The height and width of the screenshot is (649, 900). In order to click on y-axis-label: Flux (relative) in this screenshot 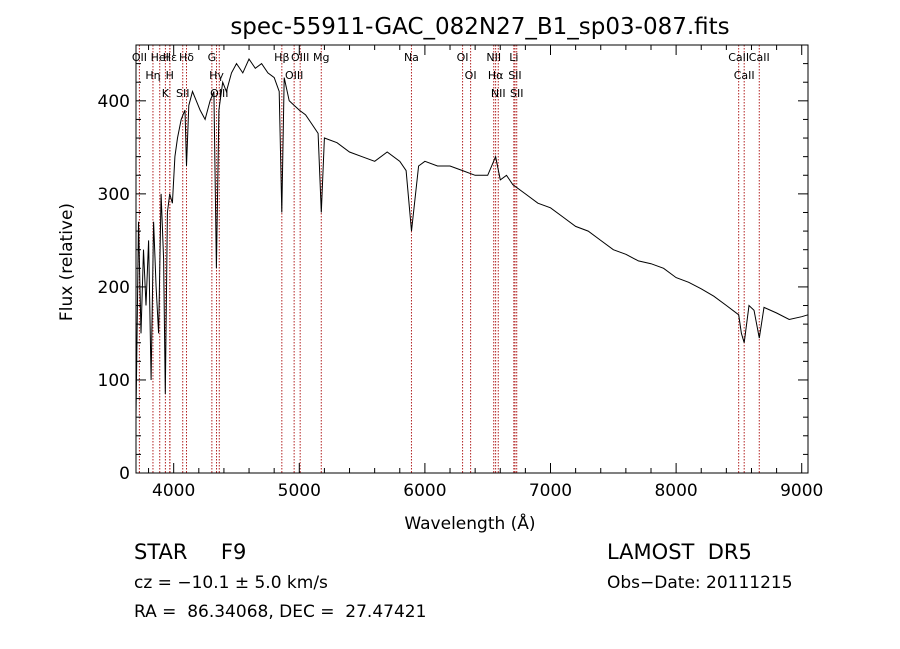, I will do `click(67, 262)`.